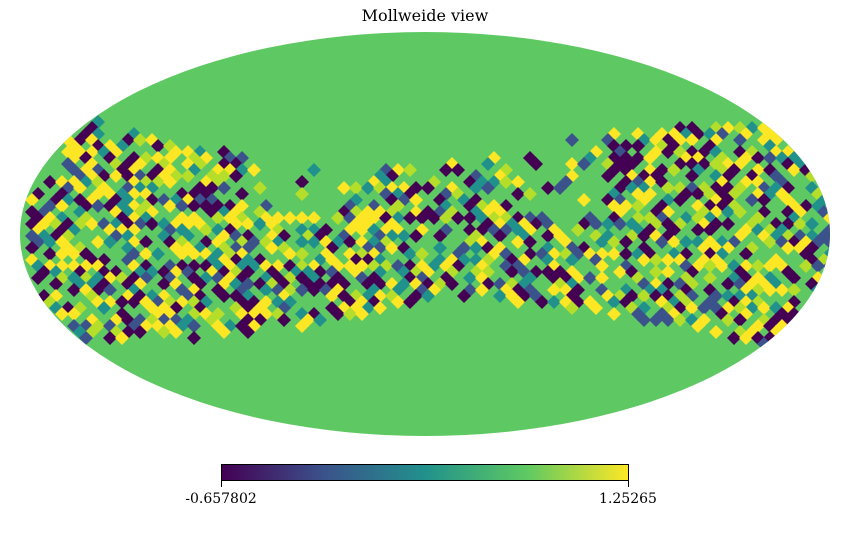 The height and width of the screenshot is (540, 850). What do you see at coordinates (425, 472) in the screenshot?
I see `colorbar` at bounding box center [425, 472].